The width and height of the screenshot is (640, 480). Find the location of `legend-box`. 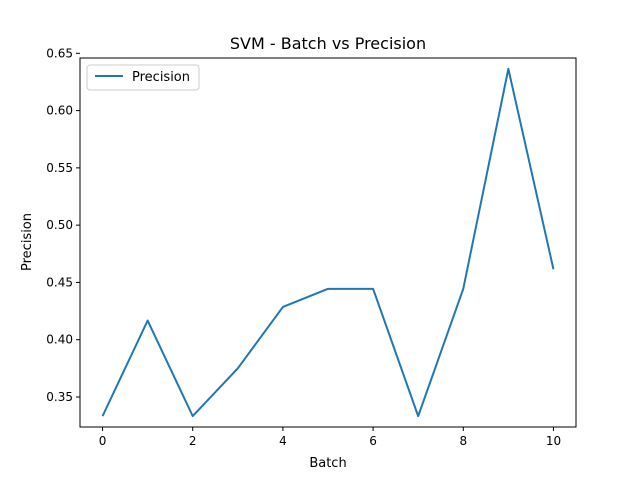

legend-box is located at coordinates (143, 77).